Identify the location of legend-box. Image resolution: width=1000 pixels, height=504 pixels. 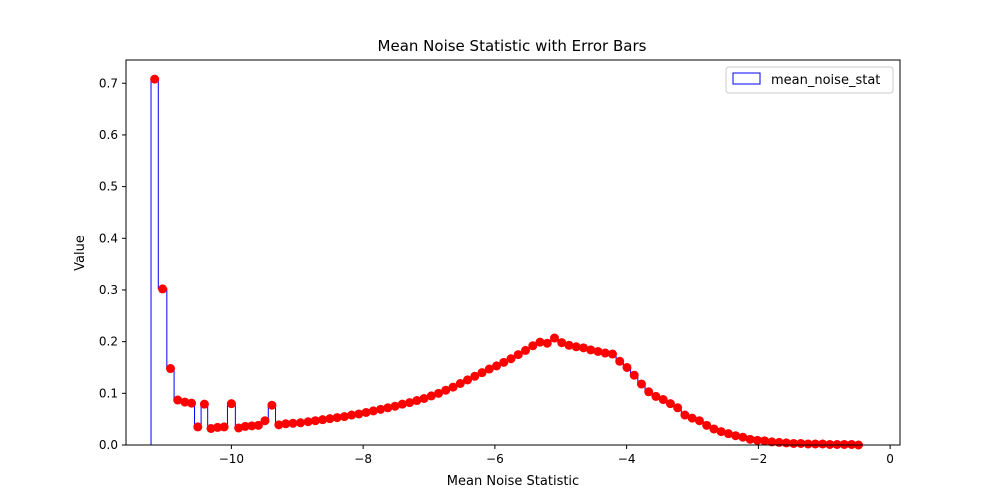
(809, 80).